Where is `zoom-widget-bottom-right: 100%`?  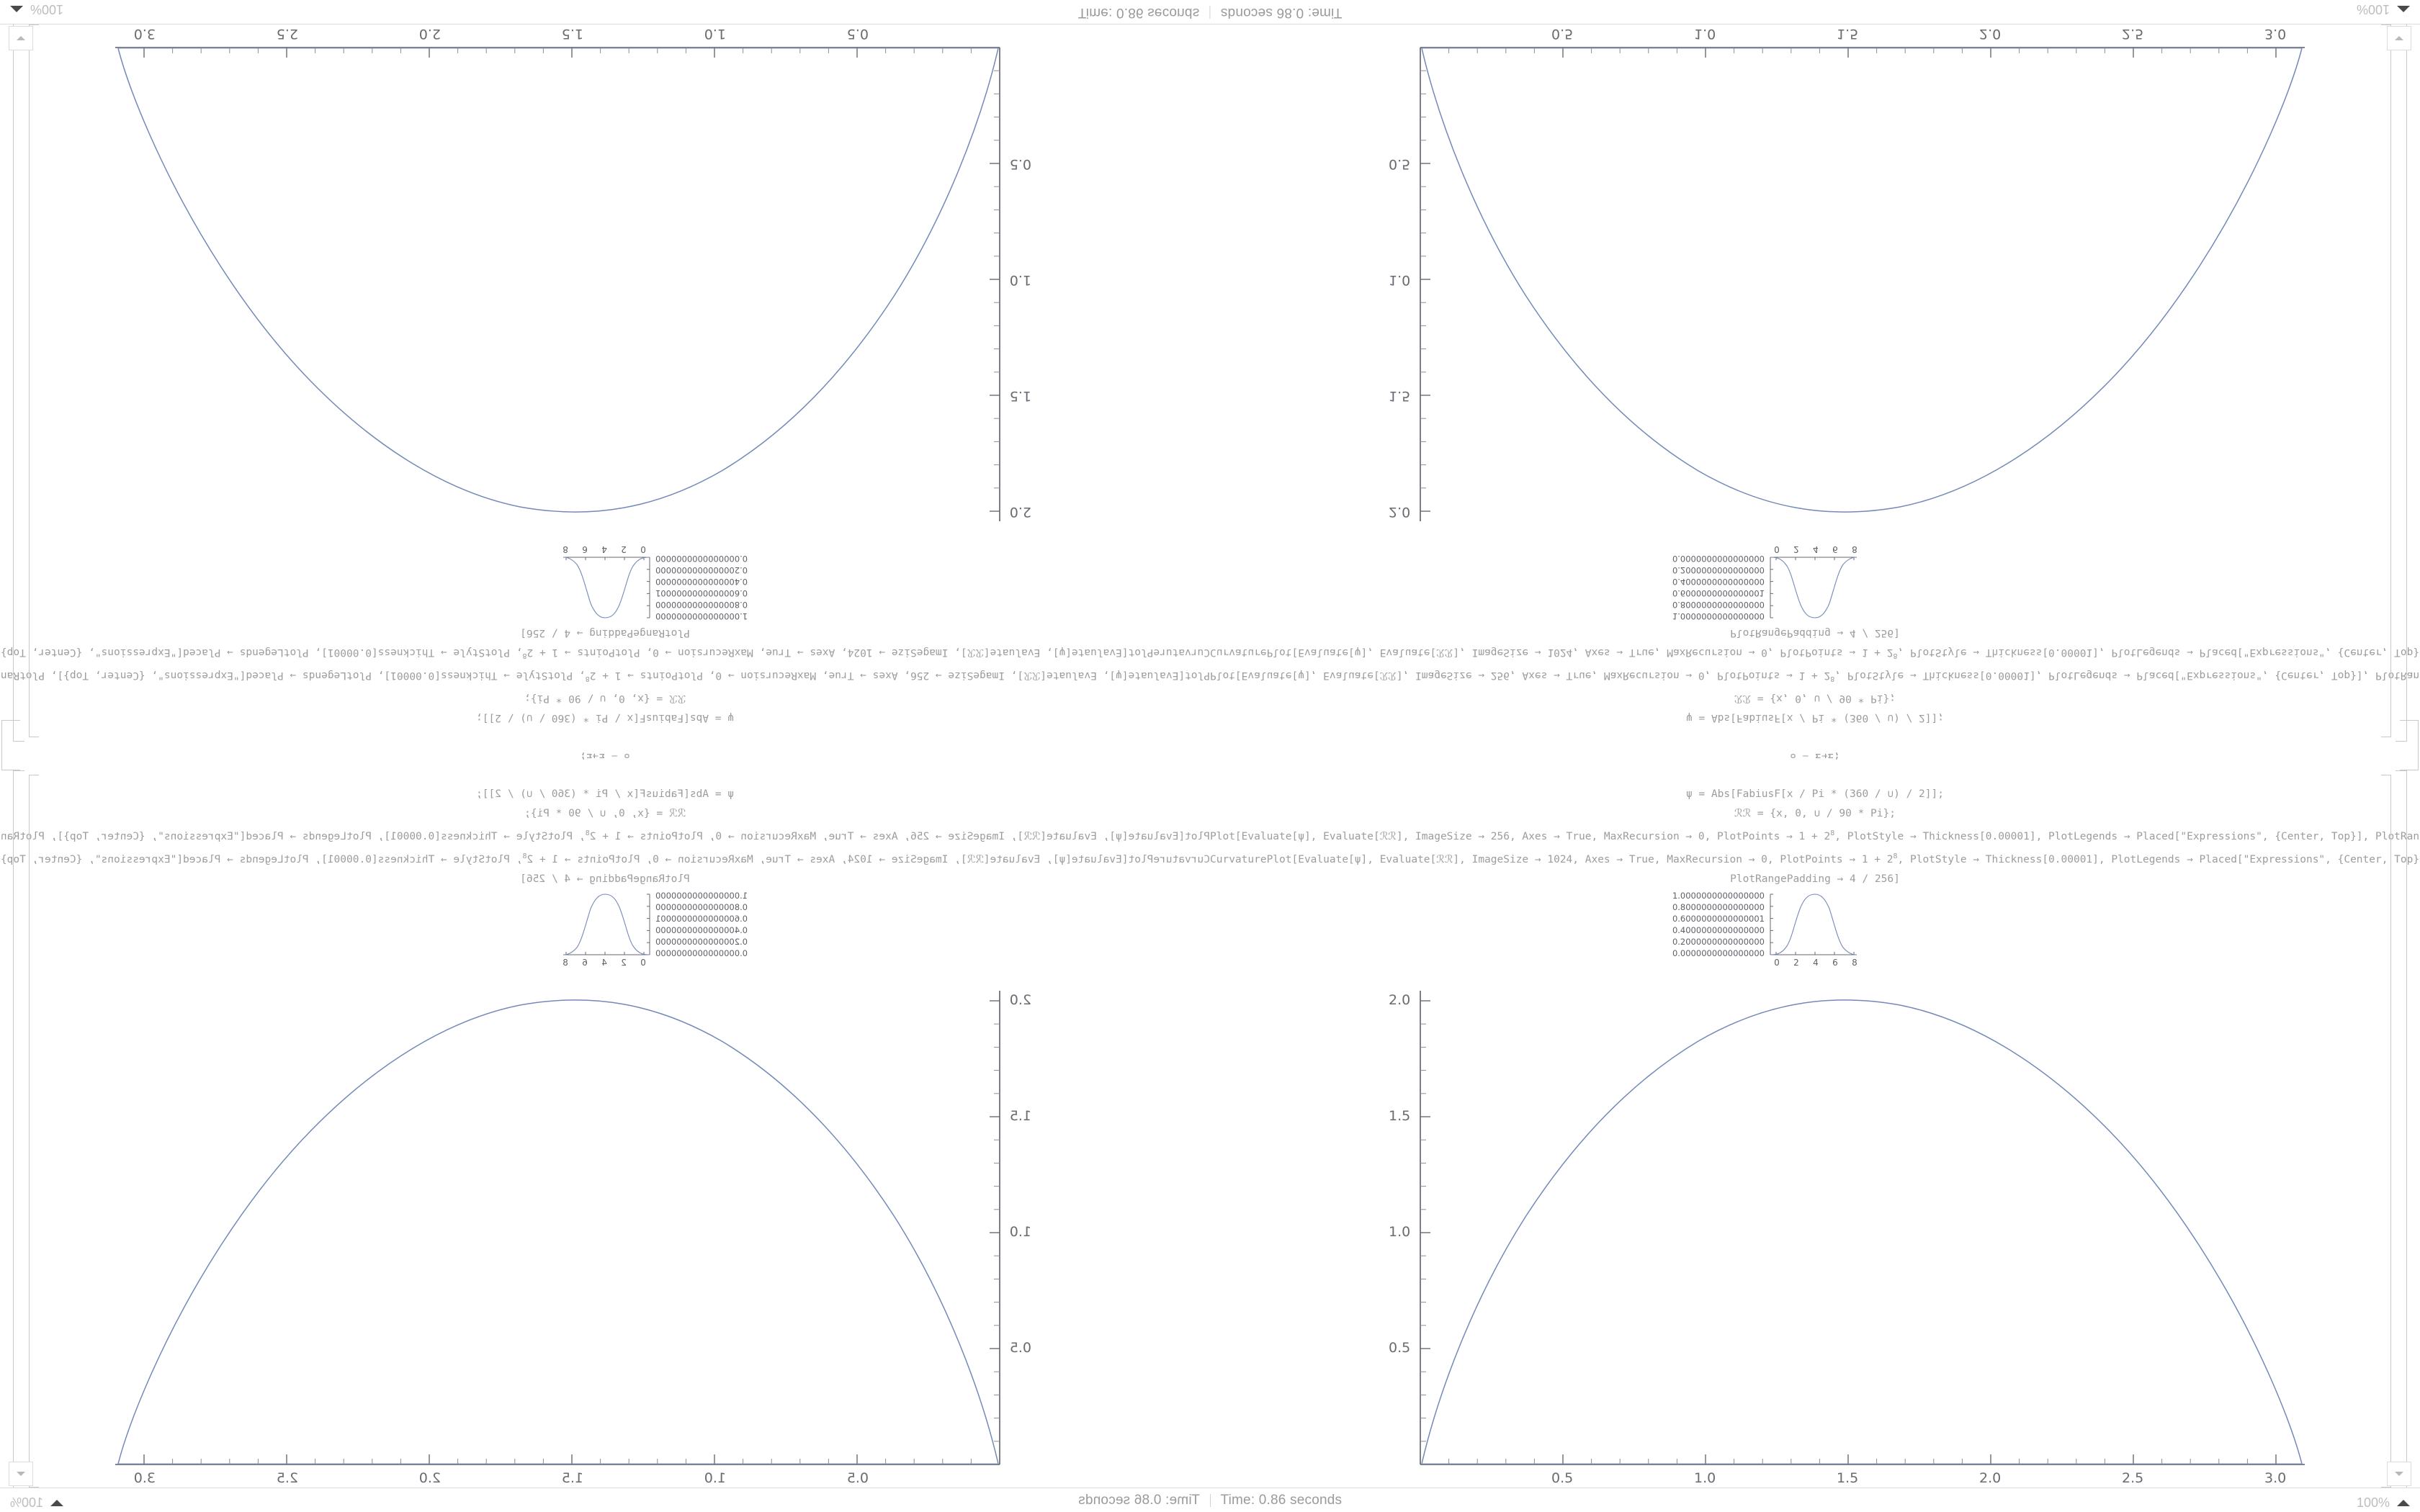
zoom-widget-bottom-right: 100% is located at coordinates (2383, 1503).